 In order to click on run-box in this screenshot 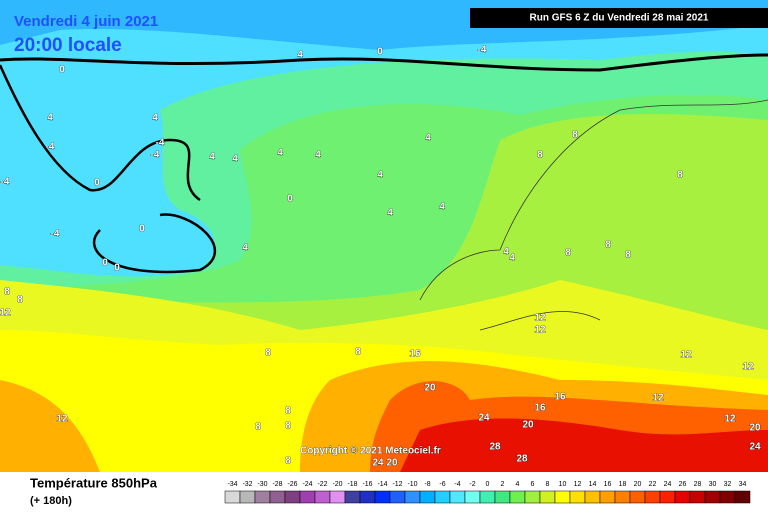, I will do `click(619, 18)`.